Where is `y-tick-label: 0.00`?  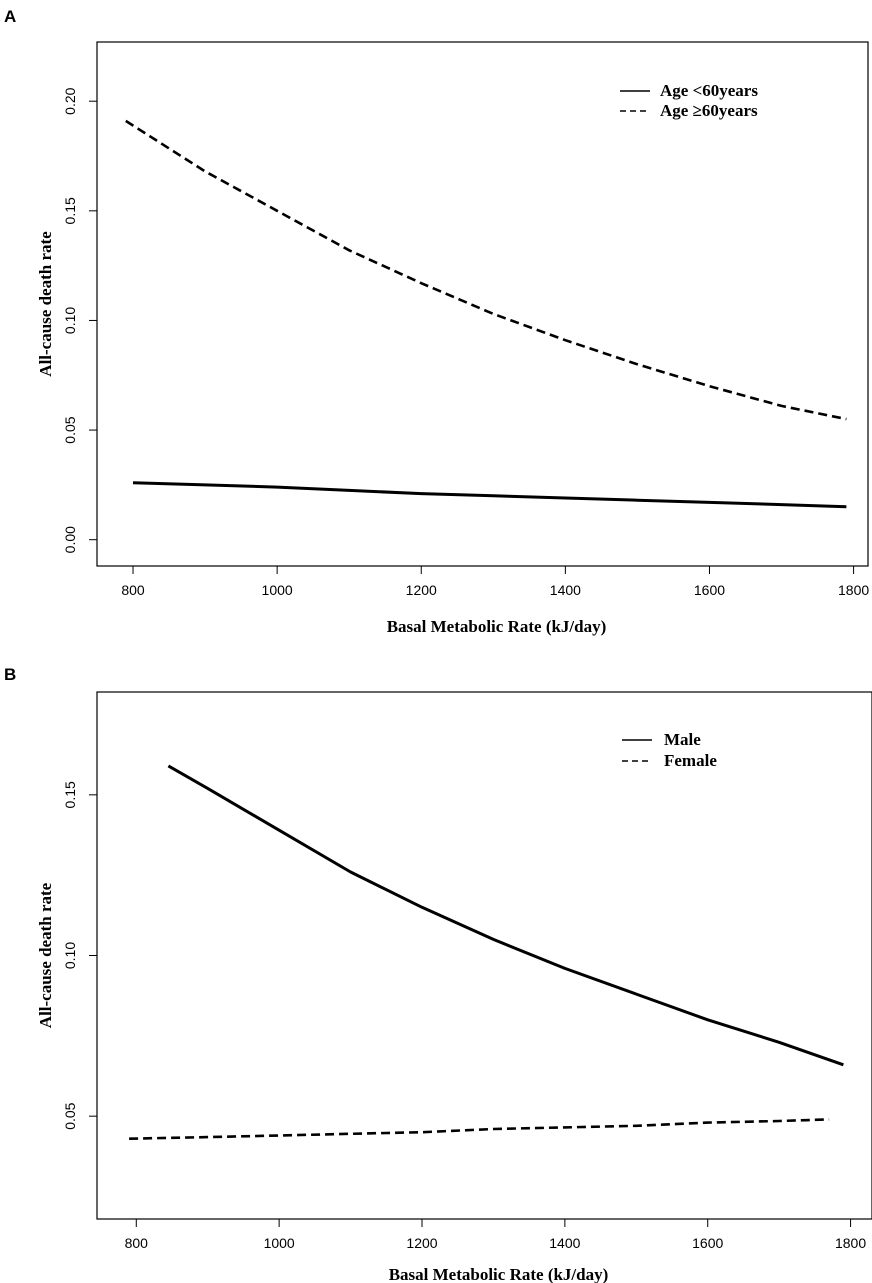 y-tick-label: 0.00 is located at coordinates (70, 539).